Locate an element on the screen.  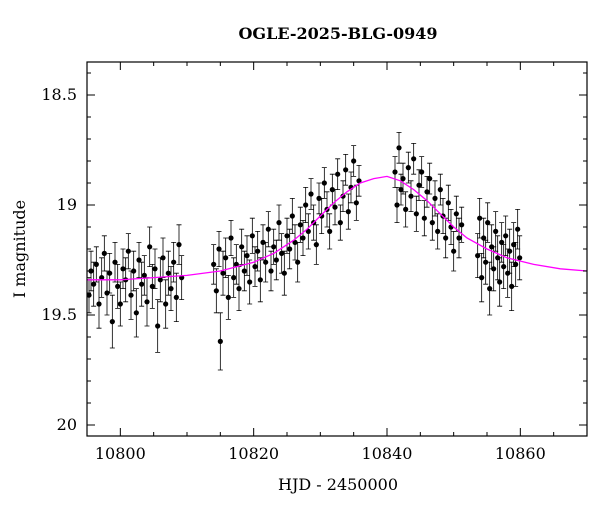
x-tick-label: 10800 is located at coordinates (120, 453).